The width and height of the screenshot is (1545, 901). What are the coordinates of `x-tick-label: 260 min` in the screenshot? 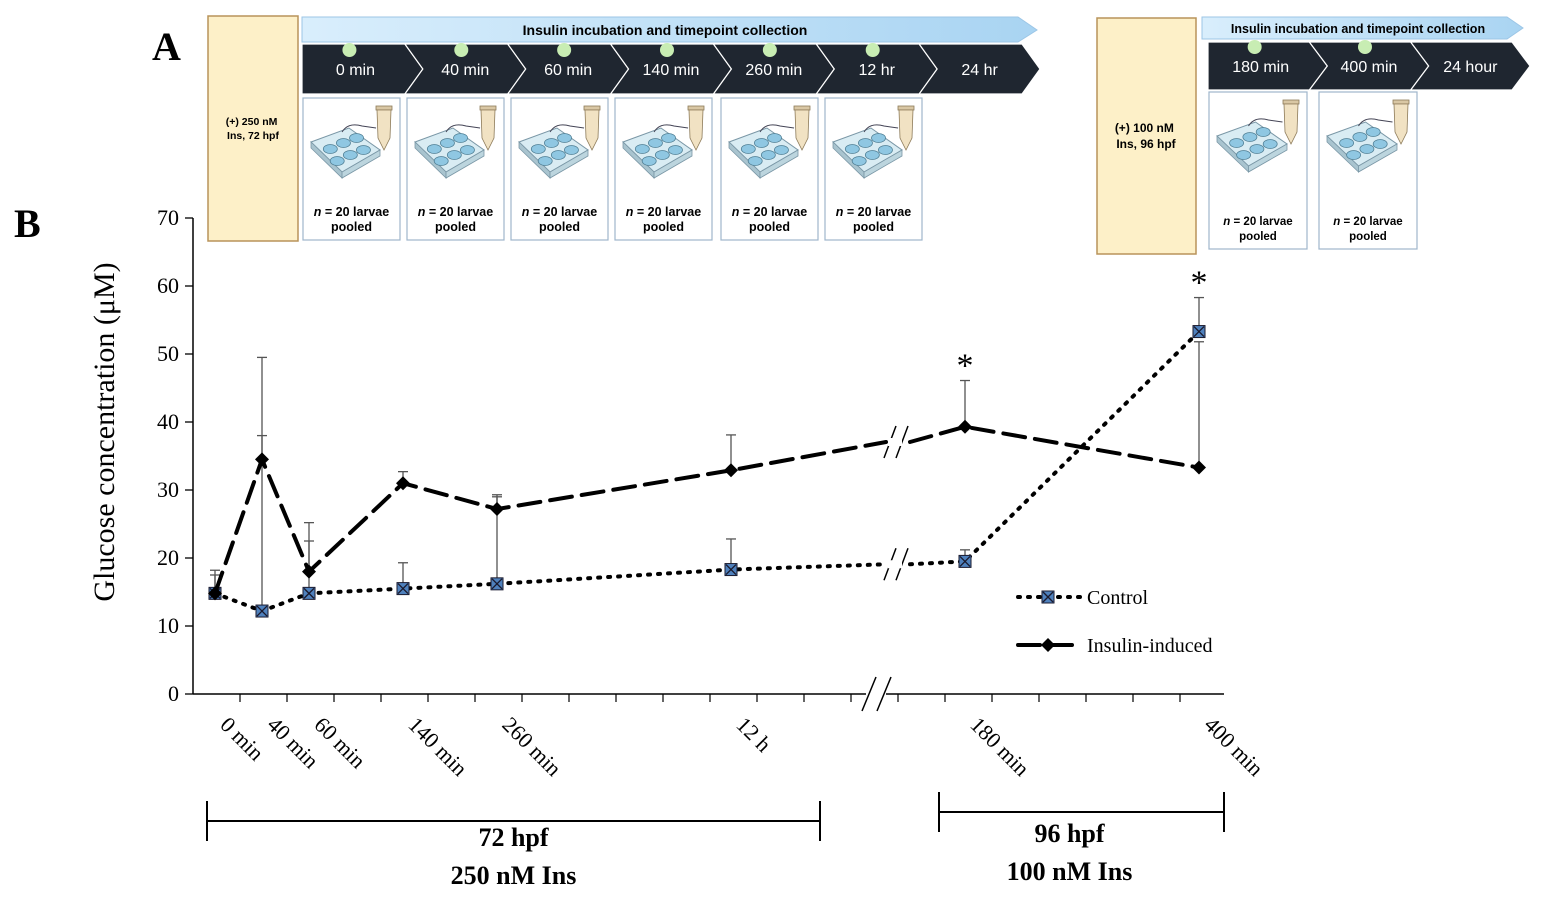 It's located at (531, 746).